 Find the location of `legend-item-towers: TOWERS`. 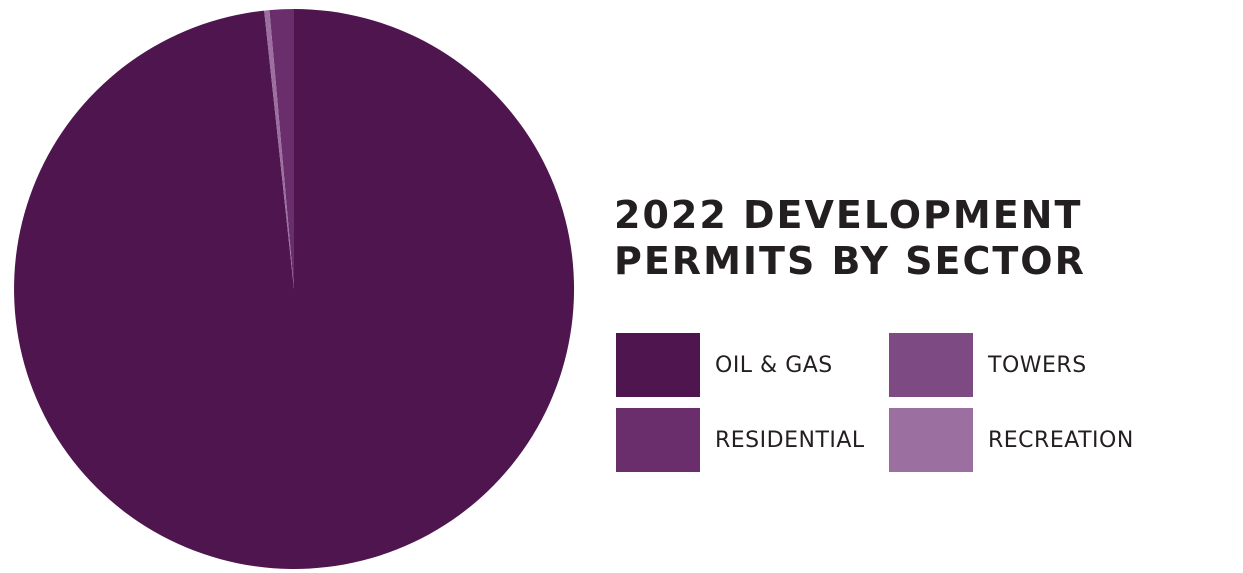

legend-item-towers: TOWERS is located at coordinates (988, 365).